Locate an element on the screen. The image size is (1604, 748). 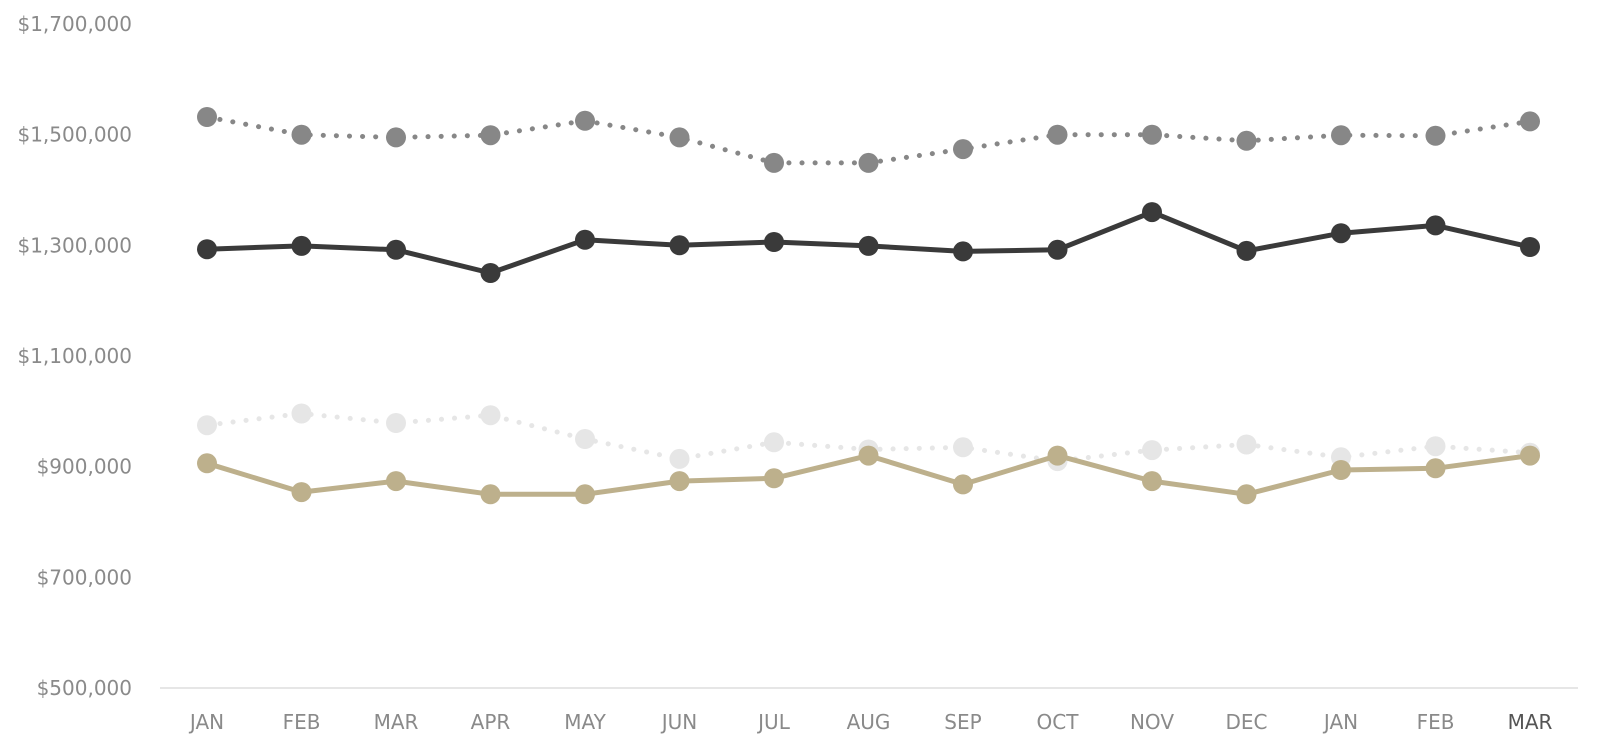
y-tick-label: $1,300,000 is located at coordinates (74, 245).